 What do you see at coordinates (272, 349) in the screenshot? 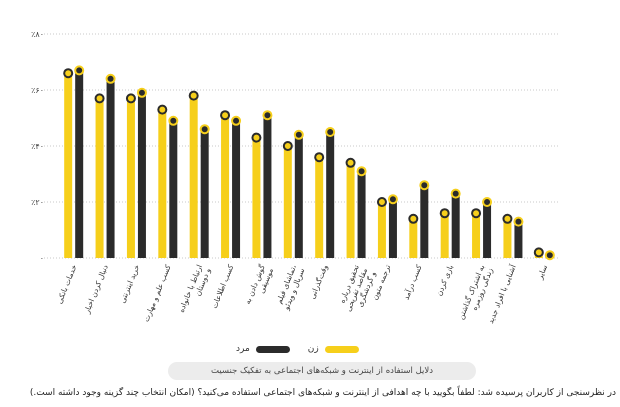
I see `legend-male-swatch` at bounding box center [272, 349].